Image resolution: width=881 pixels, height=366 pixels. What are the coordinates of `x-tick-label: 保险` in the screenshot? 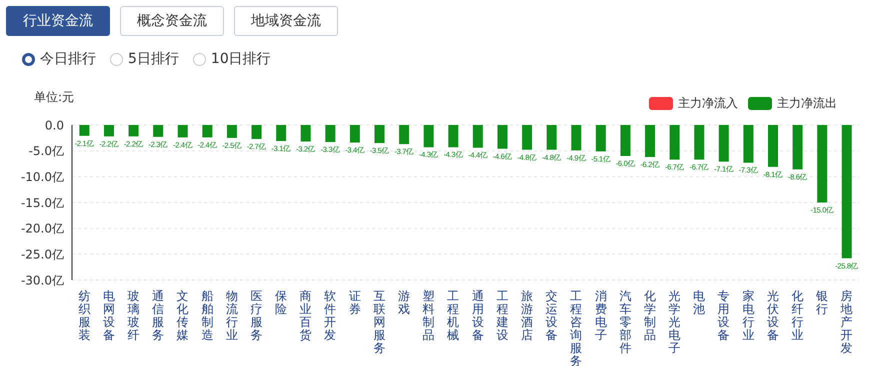 It's located at (281, 302).